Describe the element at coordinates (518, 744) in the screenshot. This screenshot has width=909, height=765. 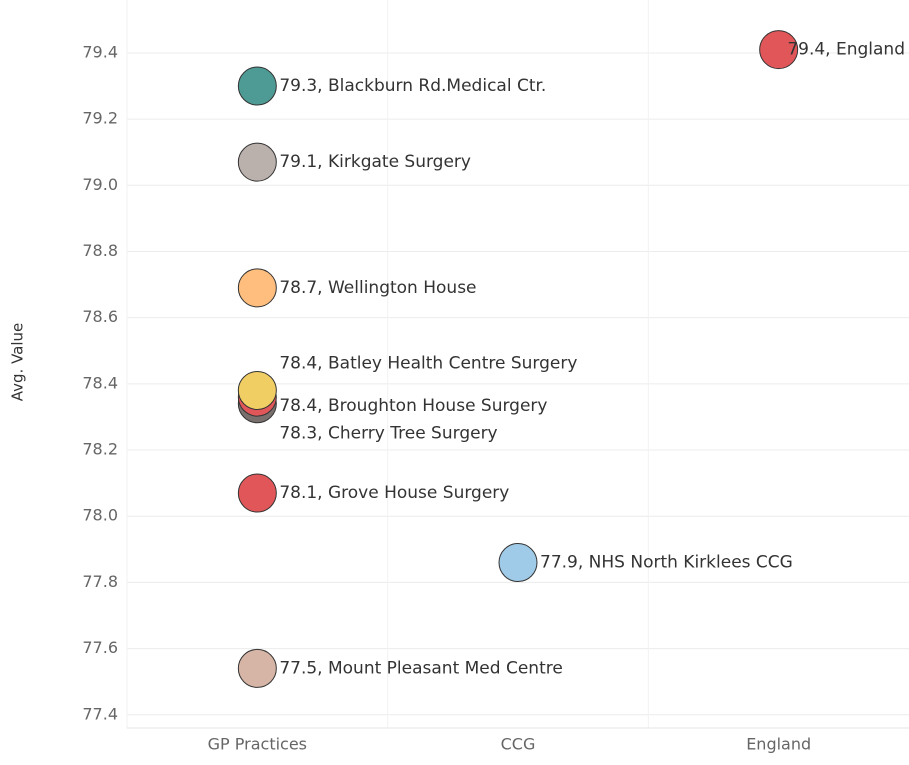
I see `x-tick-label: CCG` at that location.